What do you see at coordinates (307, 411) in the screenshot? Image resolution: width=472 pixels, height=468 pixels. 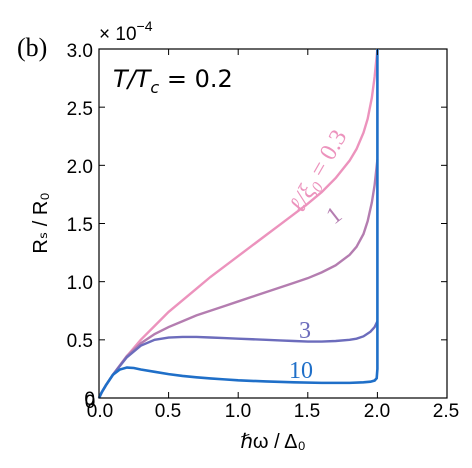 I see `x-tick-label-1.5: 1.5` at bounding box center [307, 411].